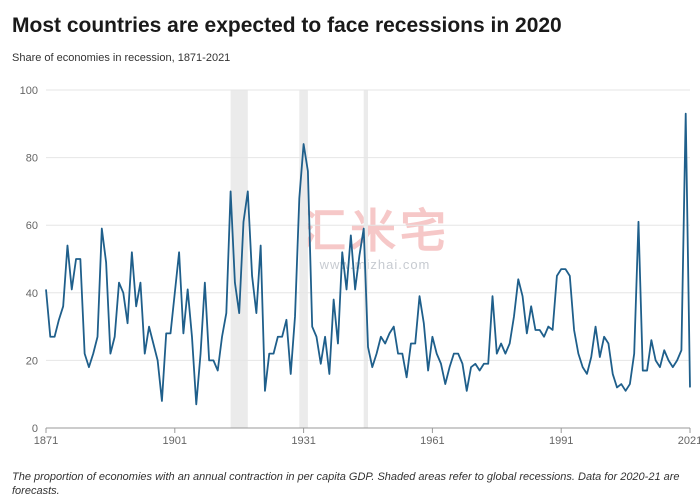 The image size is (700, 500). Describe the element at coordinates (46, 441) in the screenshot. I see `x-tick-label-1871: 1871` at that location.